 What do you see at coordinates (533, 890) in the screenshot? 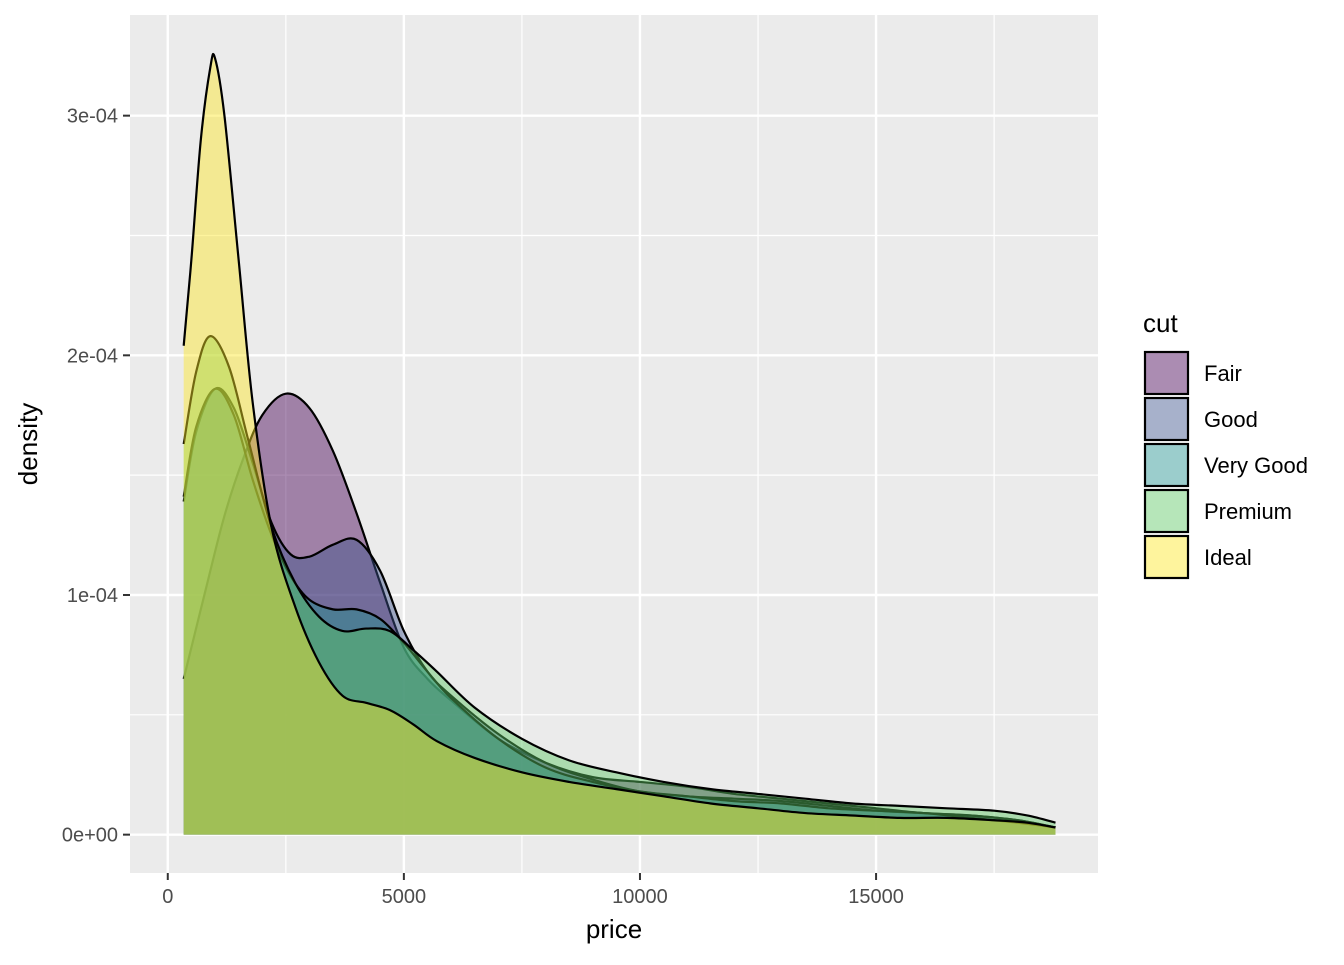
I see `x-axis: 0 5000 10000 15000` at bounding box center [533, 890].